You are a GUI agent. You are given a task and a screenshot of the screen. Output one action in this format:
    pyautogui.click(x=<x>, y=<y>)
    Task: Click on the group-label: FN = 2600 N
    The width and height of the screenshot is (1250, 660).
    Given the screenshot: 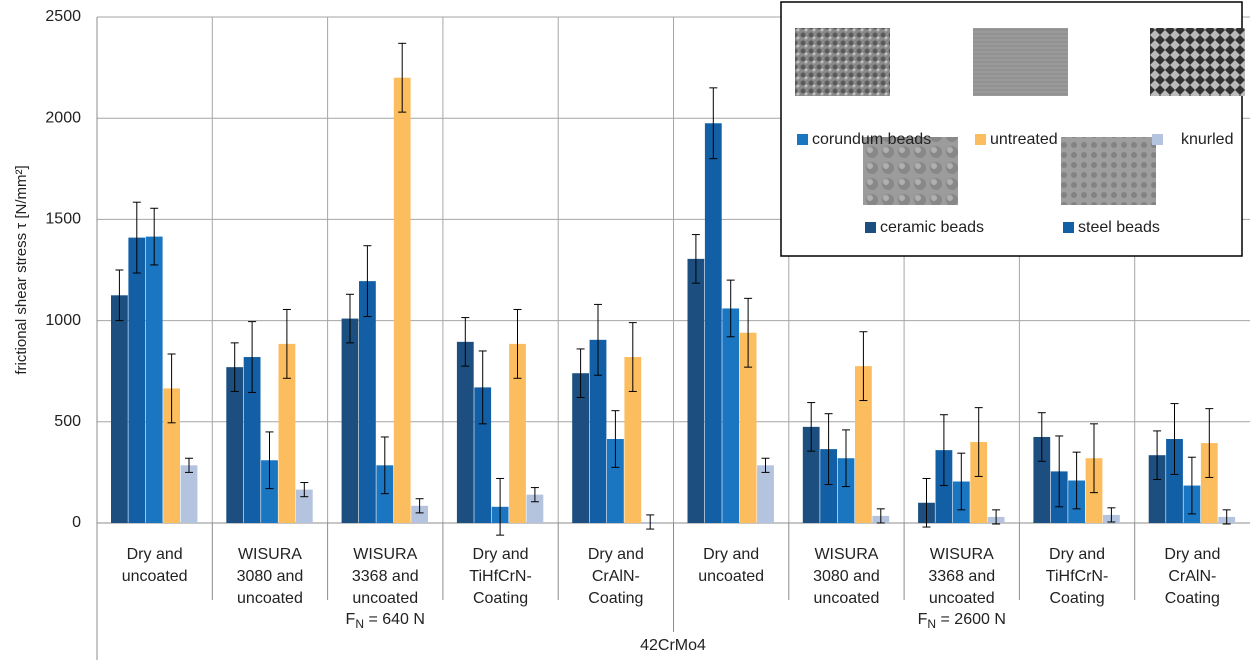 What is the action you would take?
    pyautogui.click(x=962, y=621)
    